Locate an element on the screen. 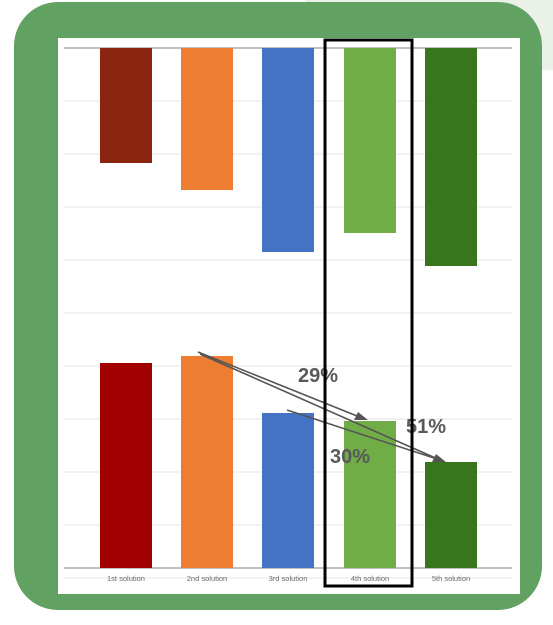 This screenshot has width=553, height=625. annotation-label: 30% is located at coordinates (350, 457).